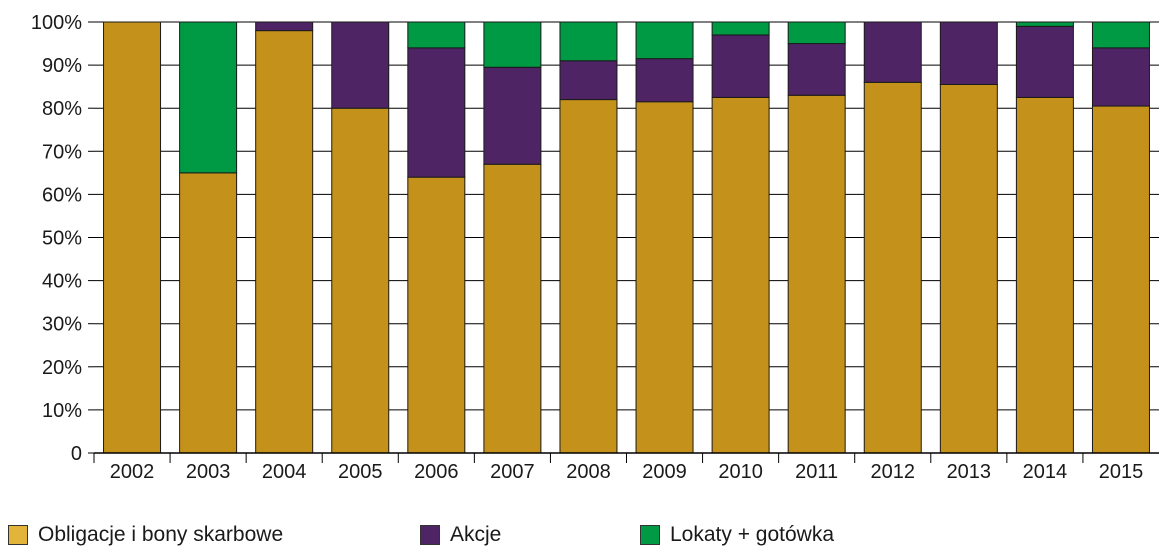 The image size is (1159, 548). What do you see at coordinates (1121, 472) in the screenshot?
I see `x-tick-label: 2015` at bounding box center [1121, 472].